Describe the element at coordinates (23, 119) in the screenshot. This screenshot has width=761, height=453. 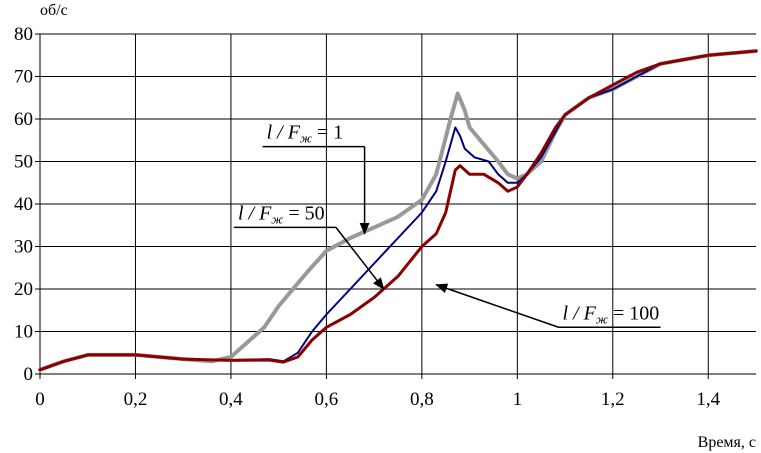
I see `y-tick-label: 60` at that location.